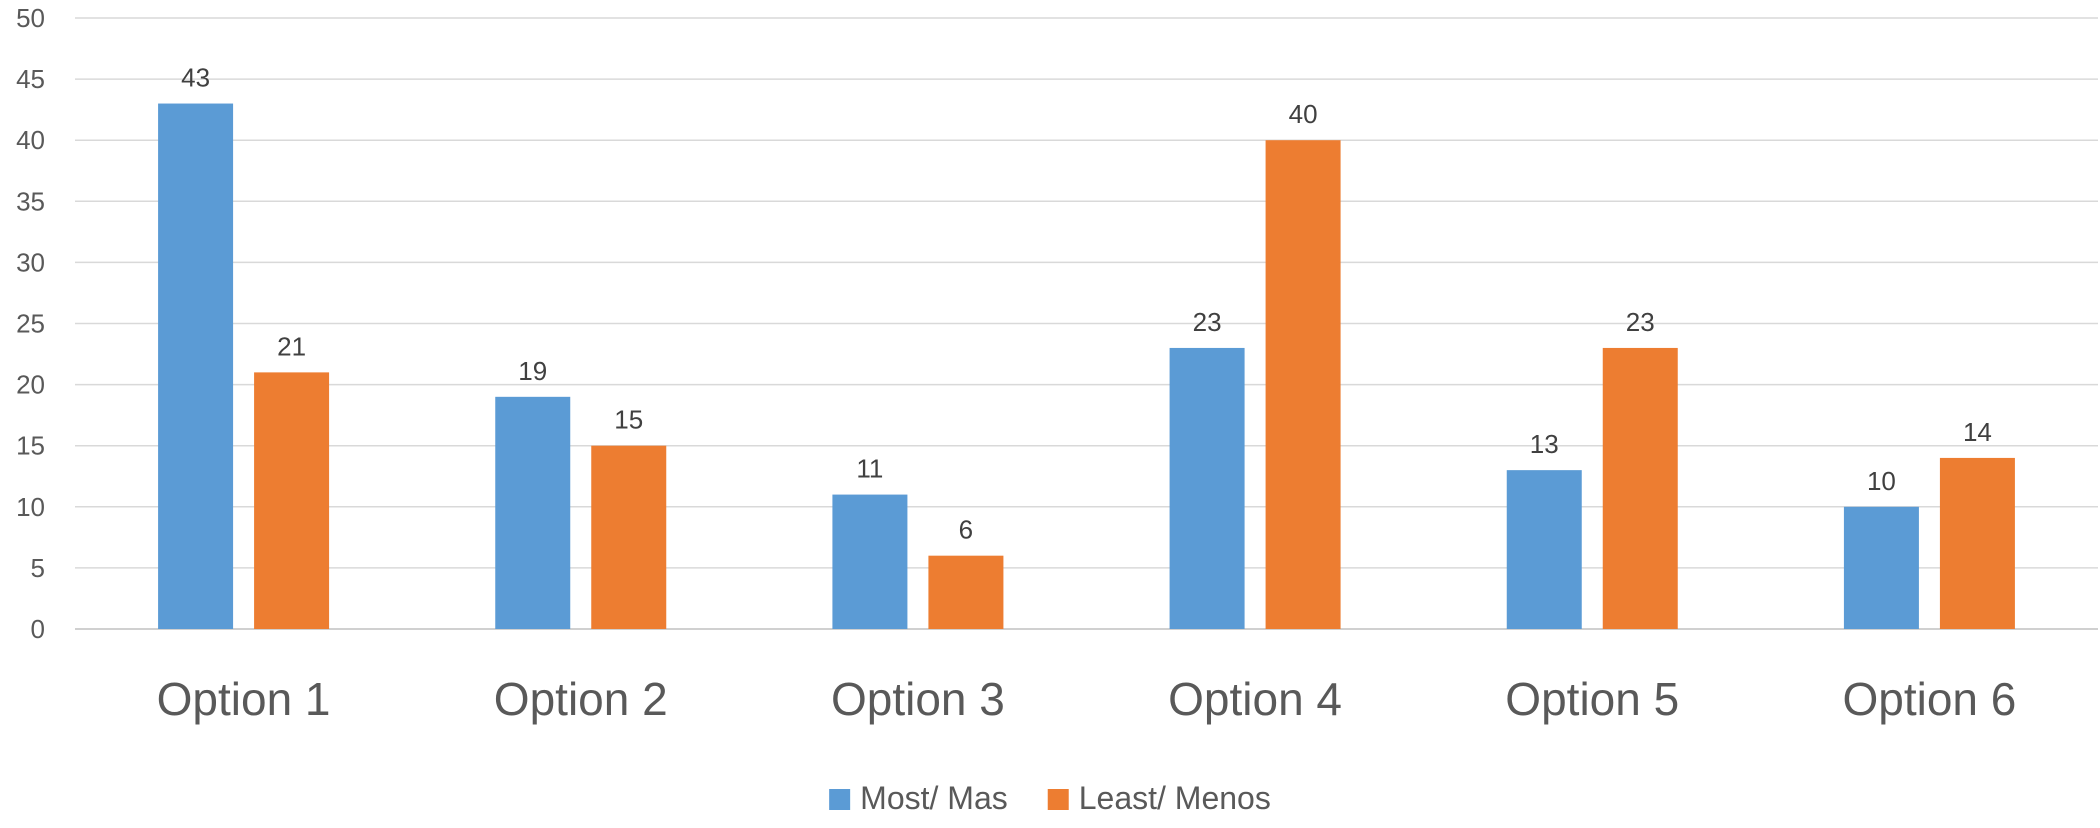 This screenshot has width=2100, height=828. I want to click on data-label: 14, so click(1977, 432).